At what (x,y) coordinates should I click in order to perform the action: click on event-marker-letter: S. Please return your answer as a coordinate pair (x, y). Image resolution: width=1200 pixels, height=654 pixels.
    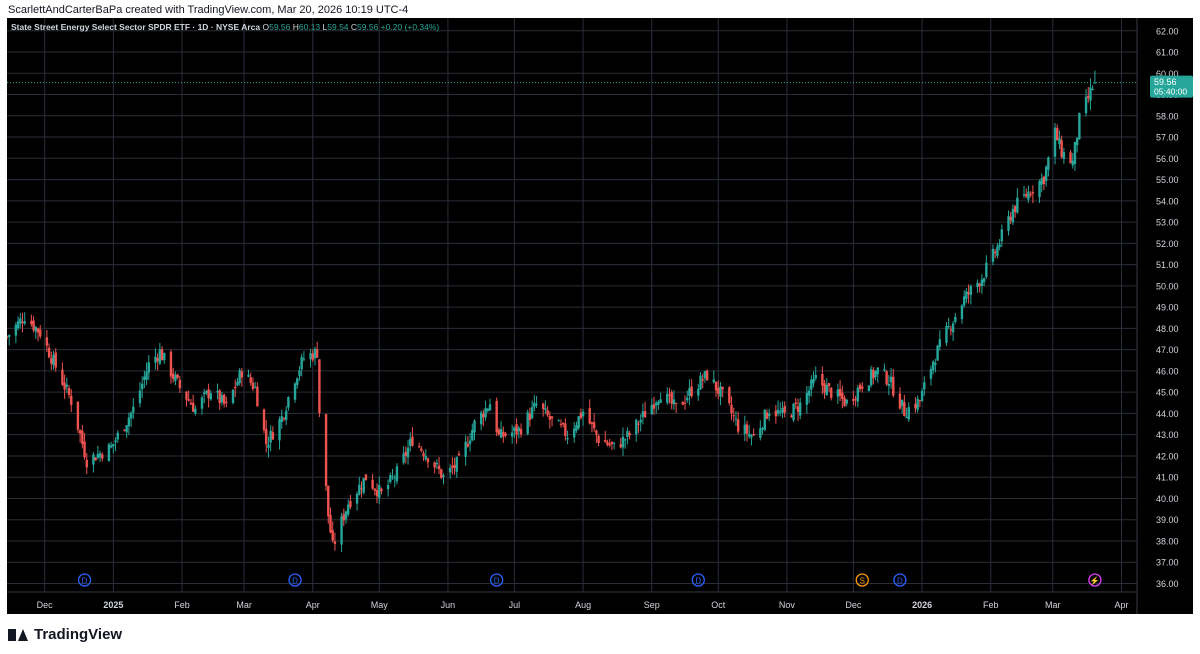
    Looking at the image, I should click on (862, 581).